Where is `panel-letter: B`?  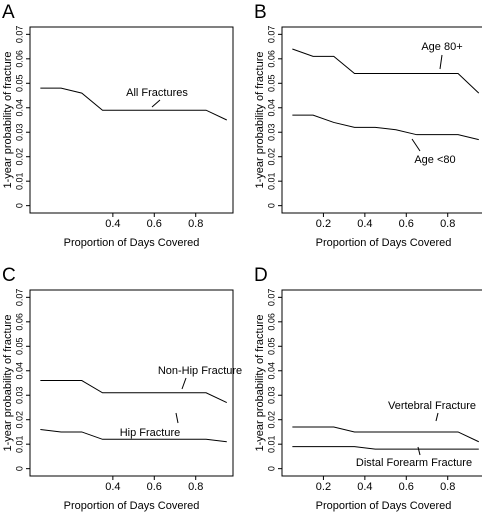
panel-letter: B is located at coordinates (260, 12).